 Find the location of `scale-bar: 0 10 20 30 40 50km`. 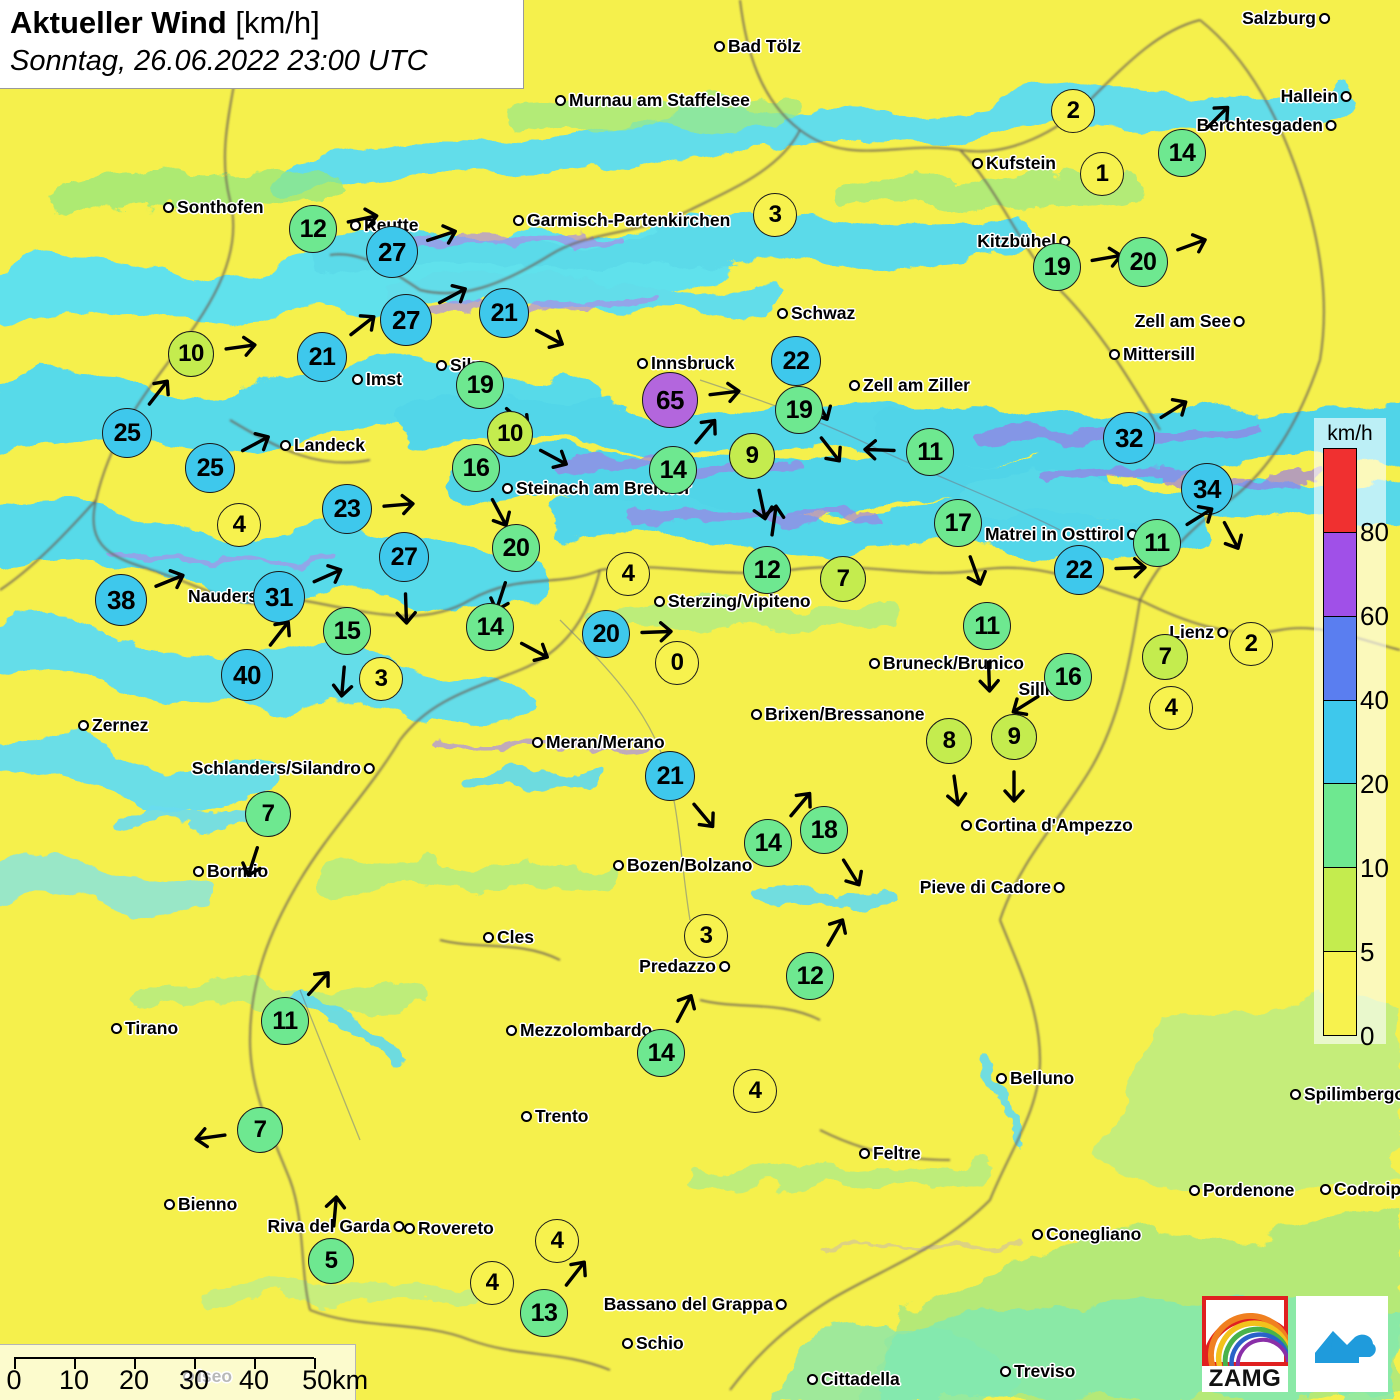

scale-bar: 0 10 20 30 40 50km is located at coordinates (184, 1372).